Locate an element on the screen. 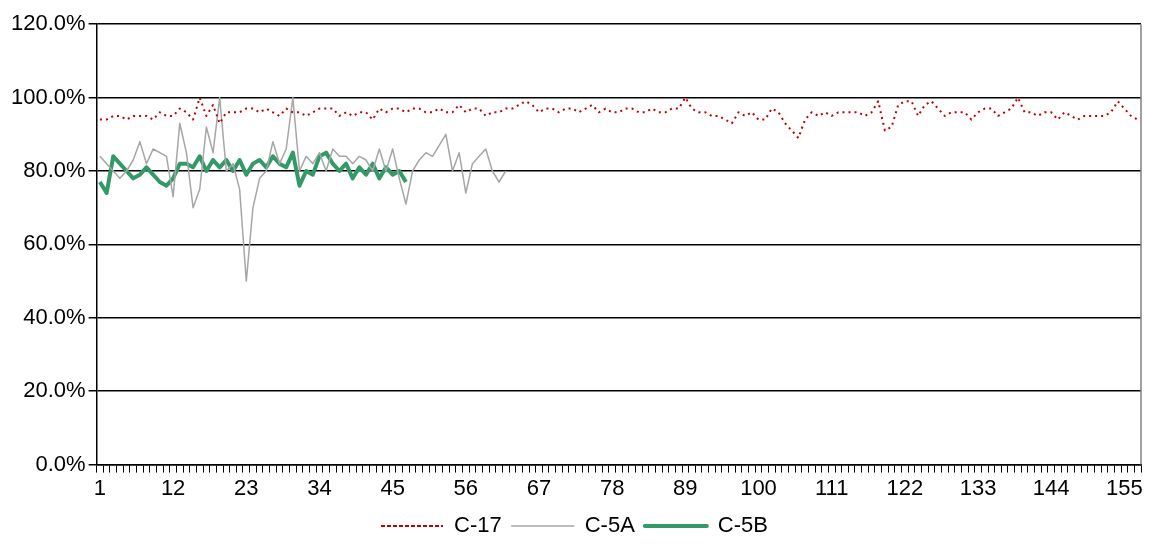 The height and width of the screenshot is (559, 1155). x-tick-label: 12 is located at coordinates (173, 487).